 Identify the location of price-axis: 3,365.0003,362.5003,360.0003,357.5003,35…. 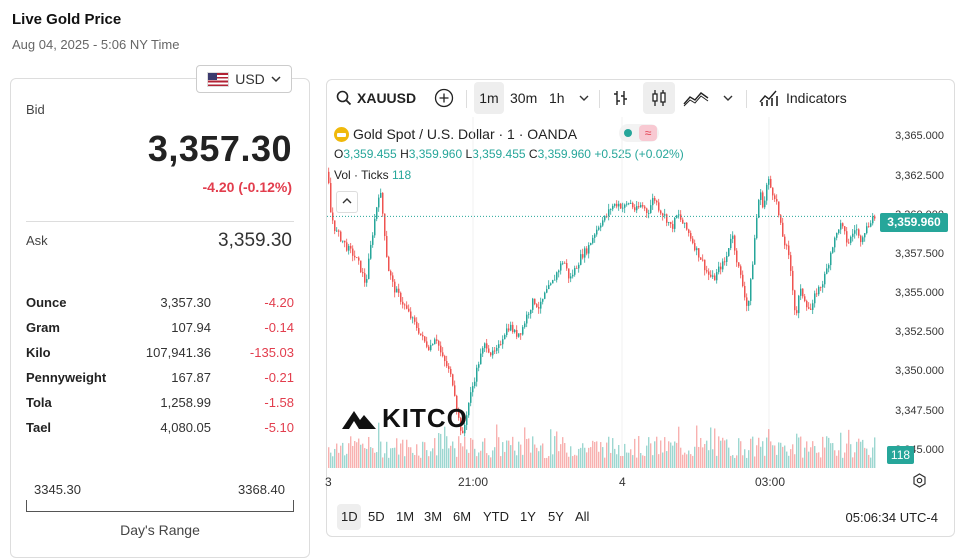
(915, 294).